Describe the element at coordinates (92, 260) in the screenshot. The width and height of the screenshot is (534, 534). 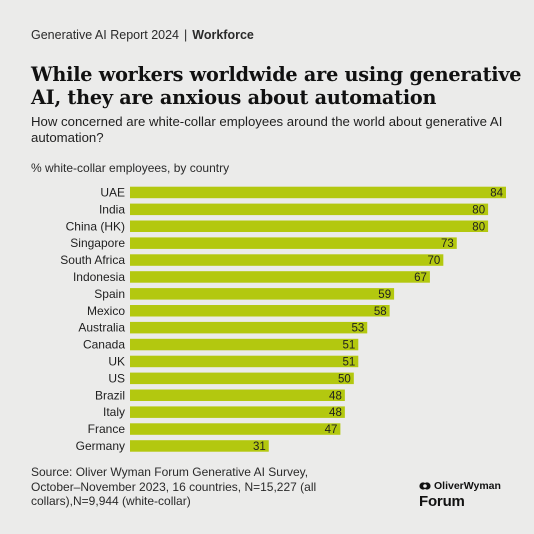
I see `category-label: South Africa` at that location.